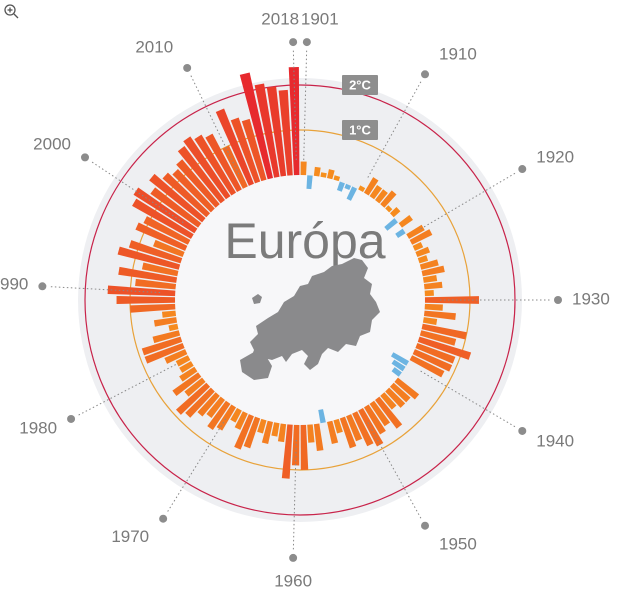  What do you see at coordinates (555, 156) in the screenshot?
I see `x-tick-label: 1920` at bounding box center [555, 156].